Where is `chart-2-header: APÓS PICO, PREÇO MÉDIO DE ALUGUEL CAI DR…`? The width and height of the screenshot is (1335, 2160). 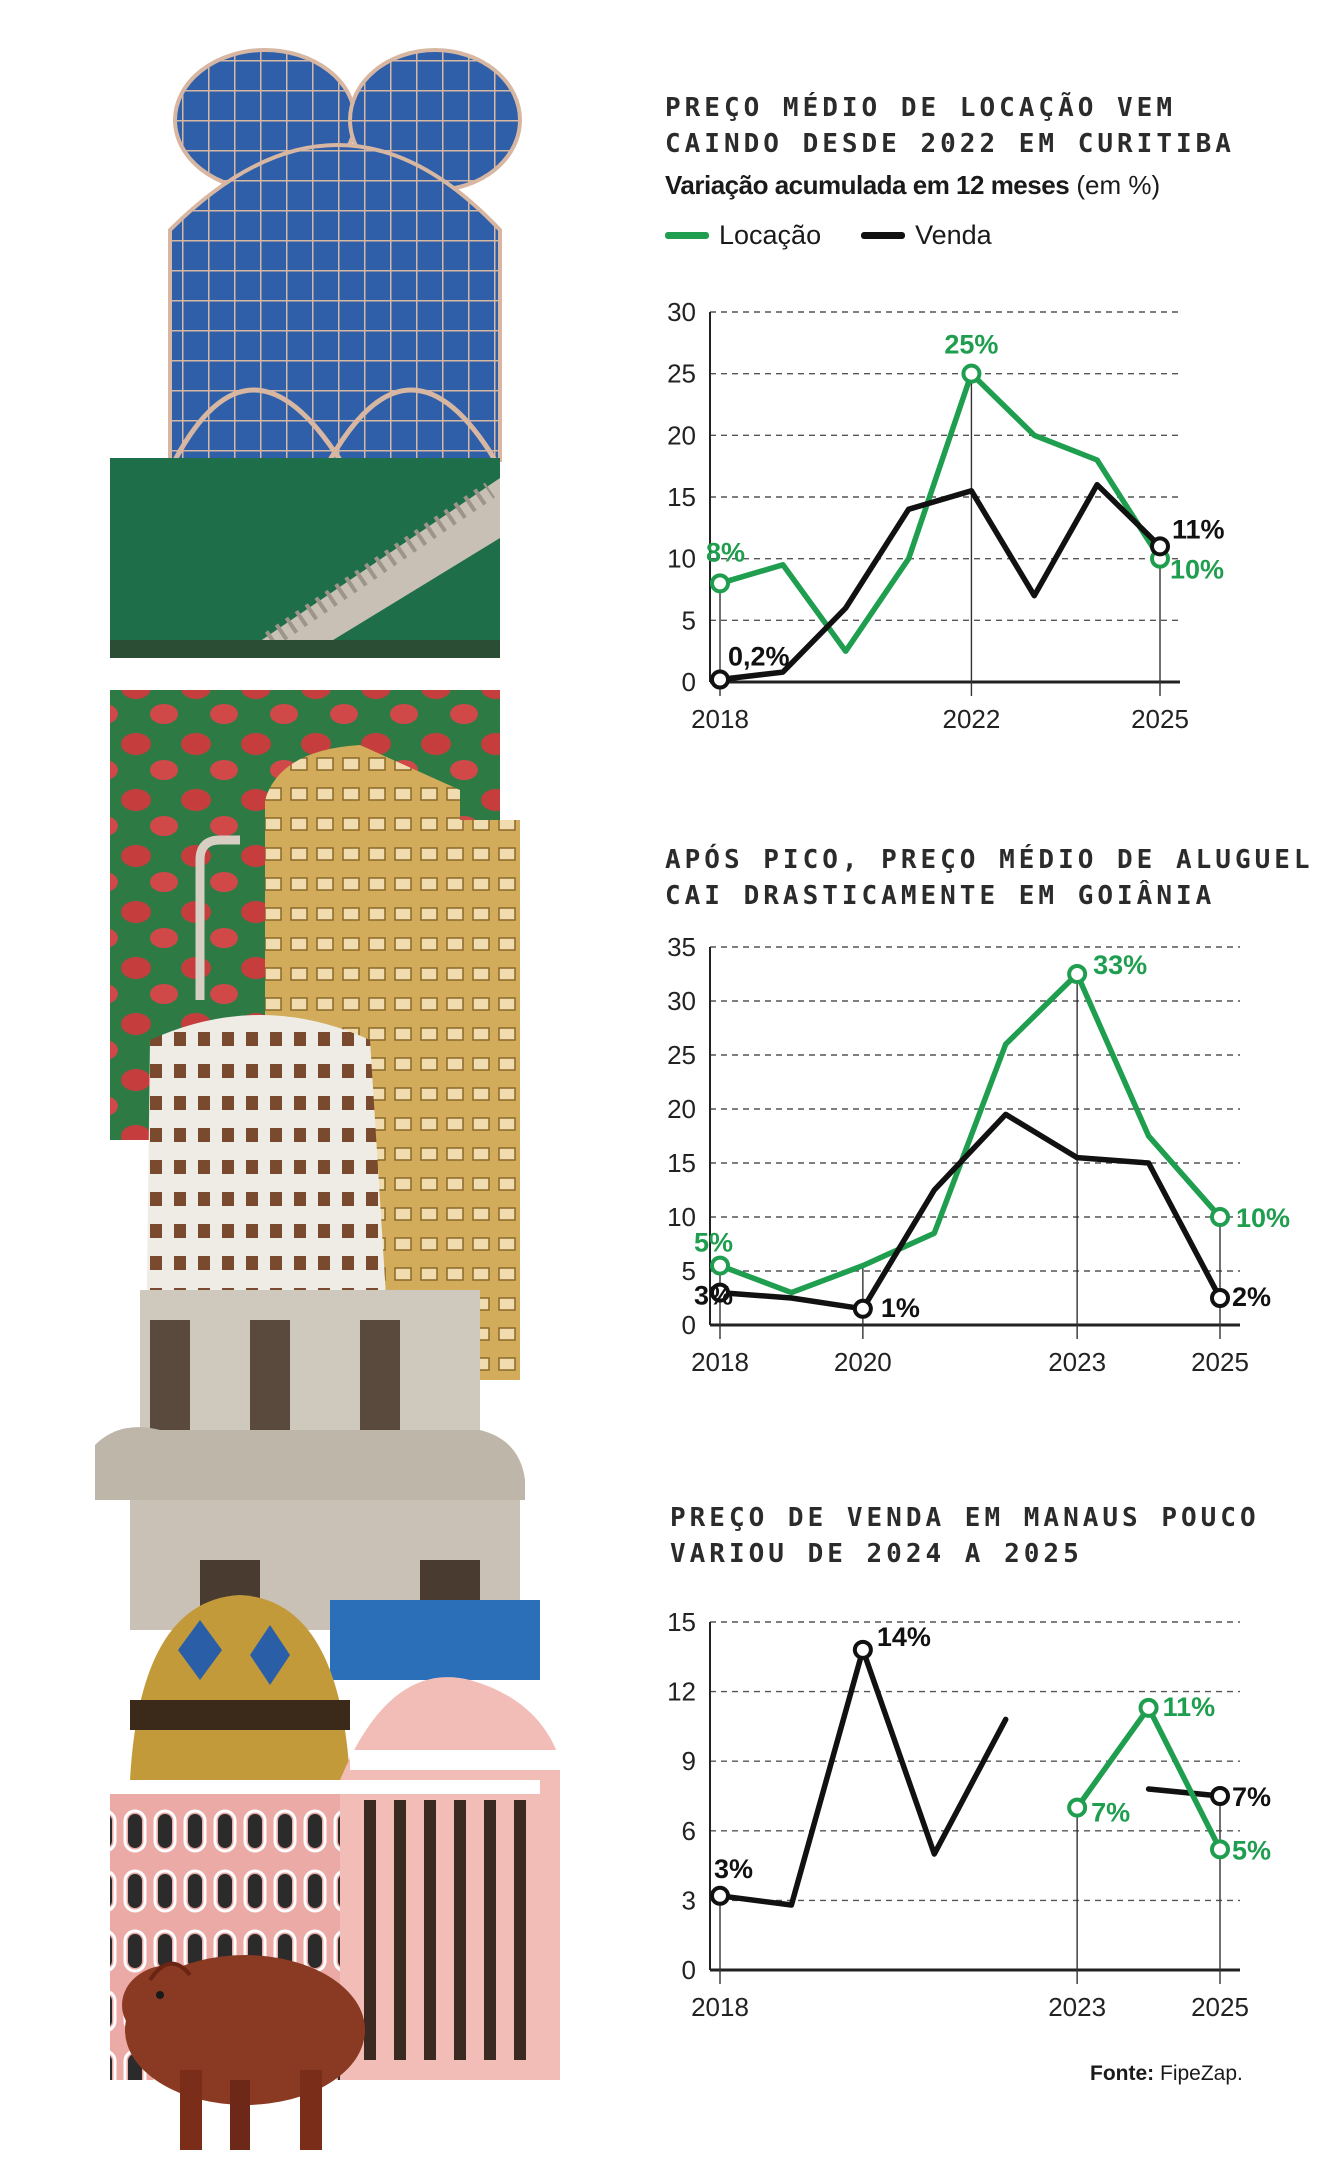
chart-2-header: APÓS PICO, PREÇO MÉDIO DE ALUGUEL CAI DR… is located at coordinates (989, 878).